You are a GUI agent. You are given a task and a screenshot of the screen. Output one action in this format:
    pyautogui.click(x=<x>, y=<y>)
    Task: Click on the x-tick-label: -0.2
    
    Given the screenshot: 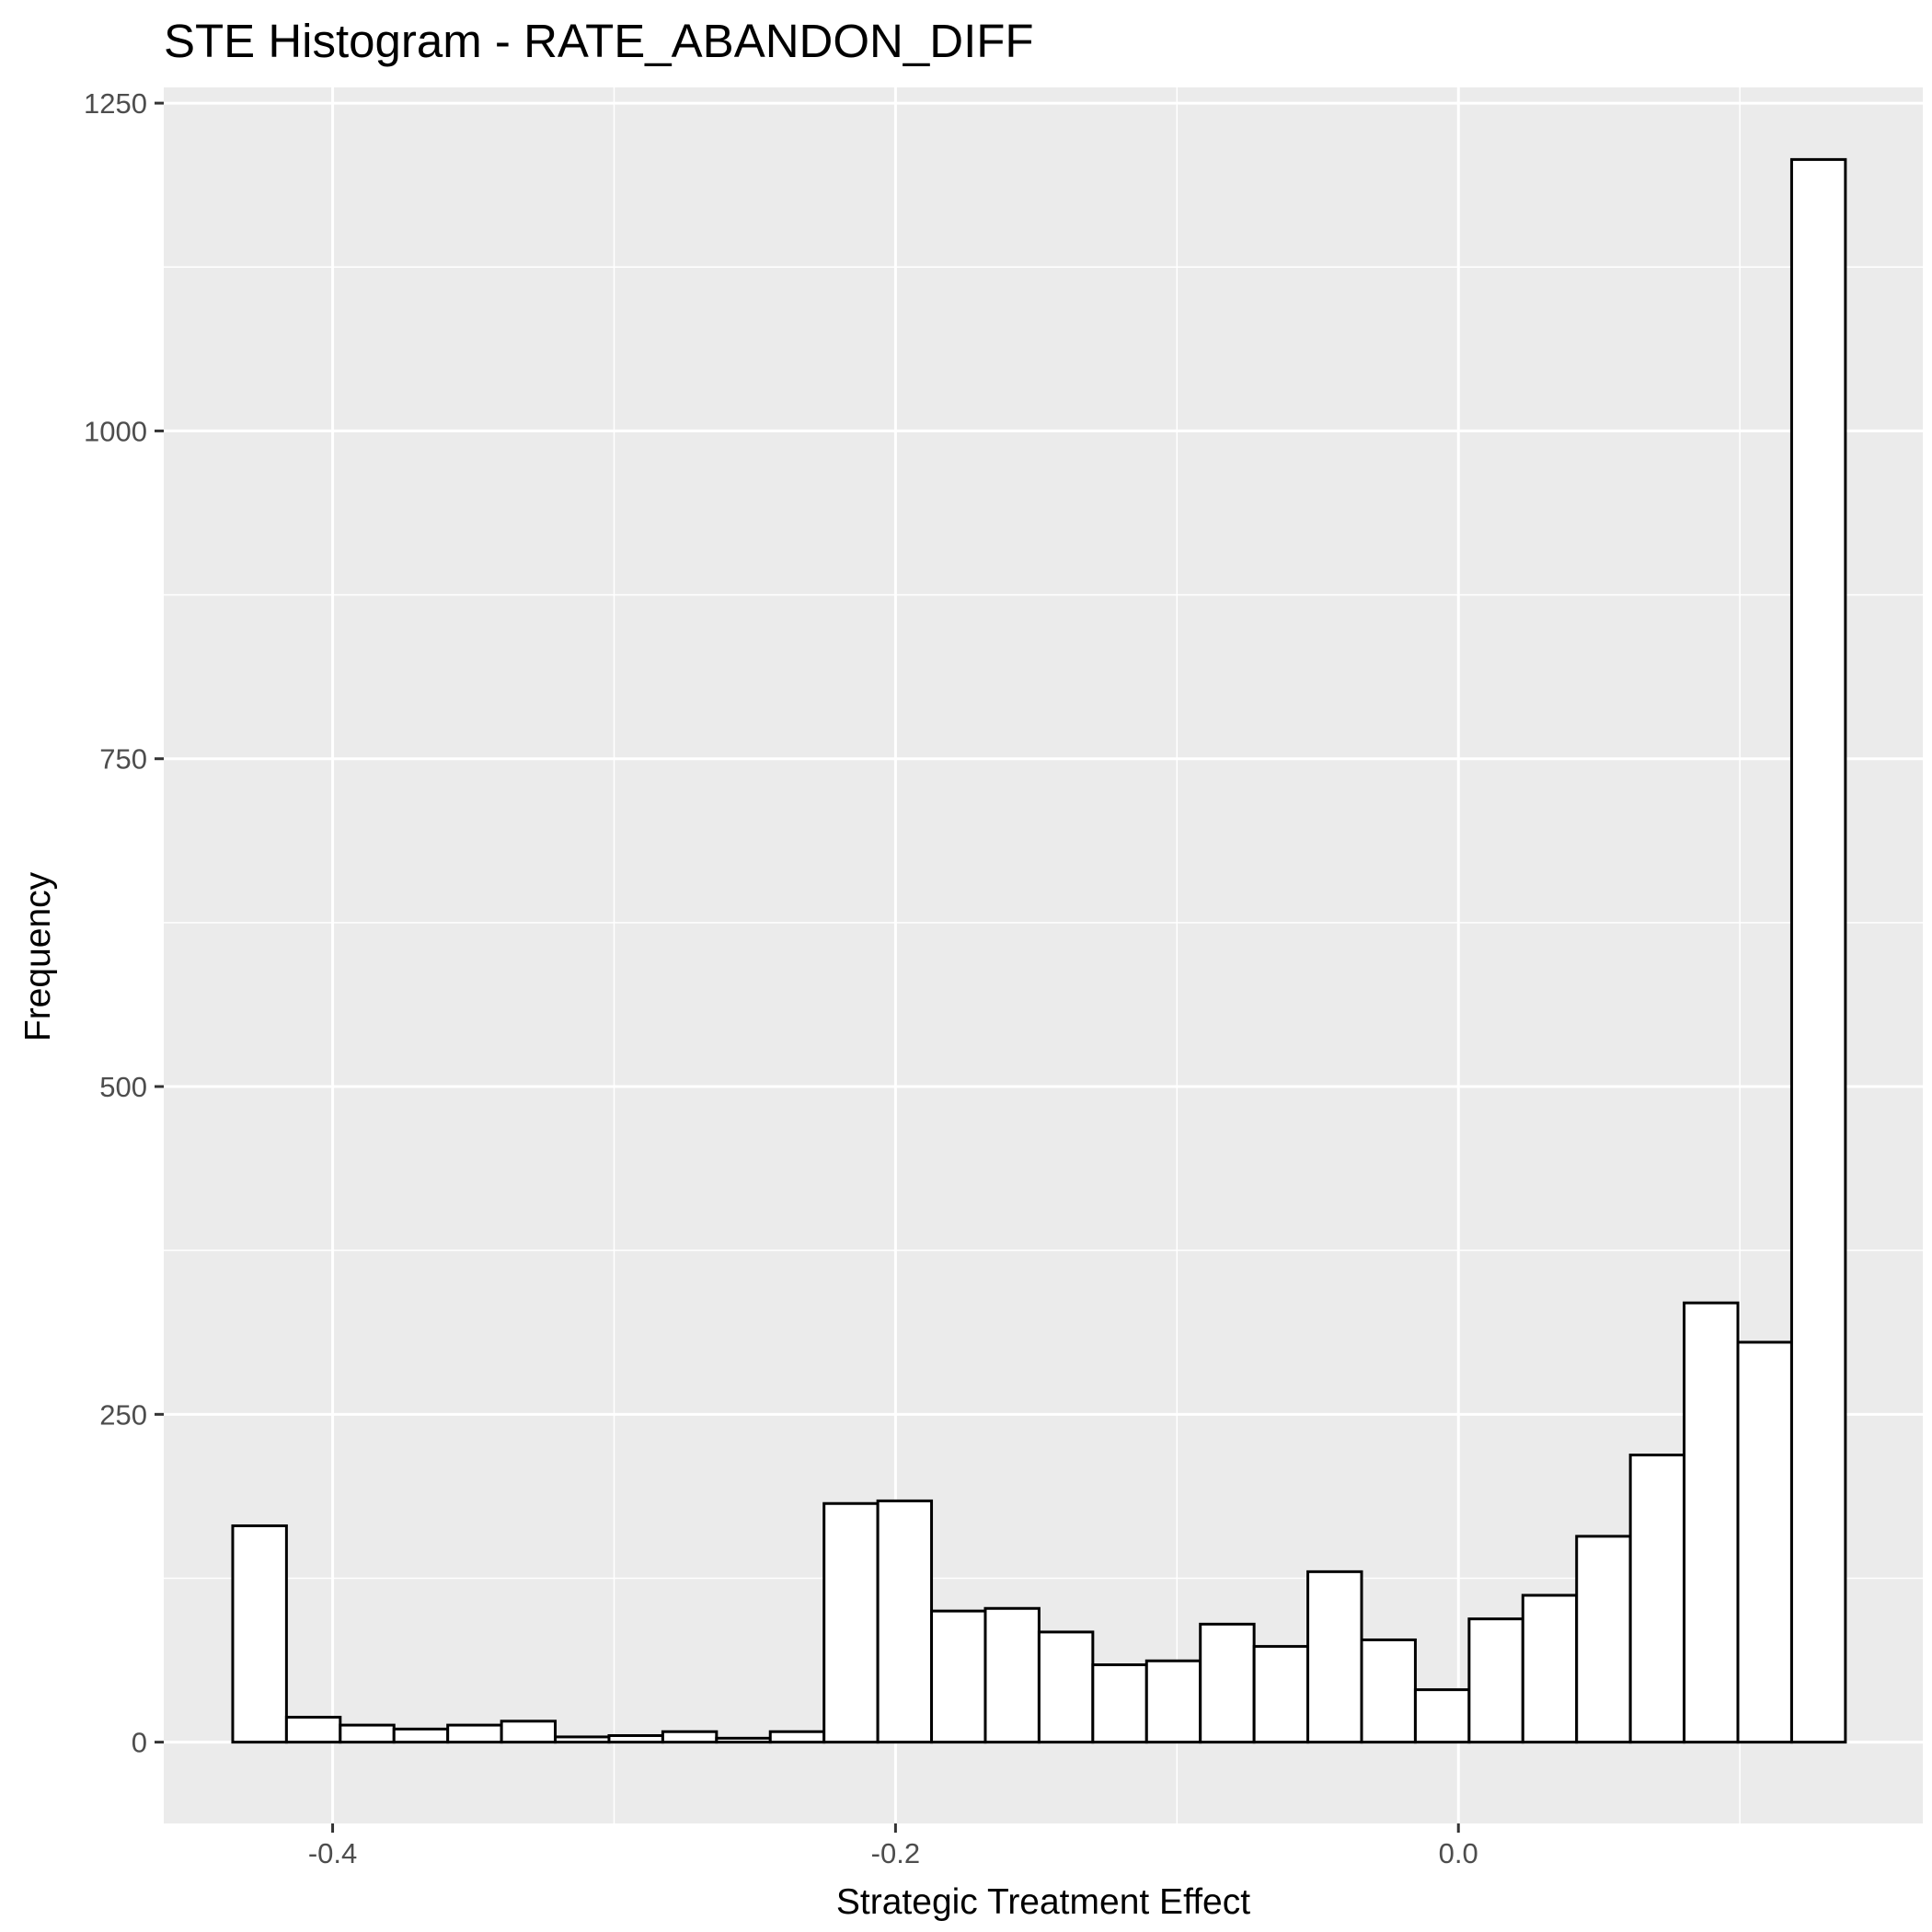 What is the action you would take?
    pyautogui.click(x=895, y=1853)
    